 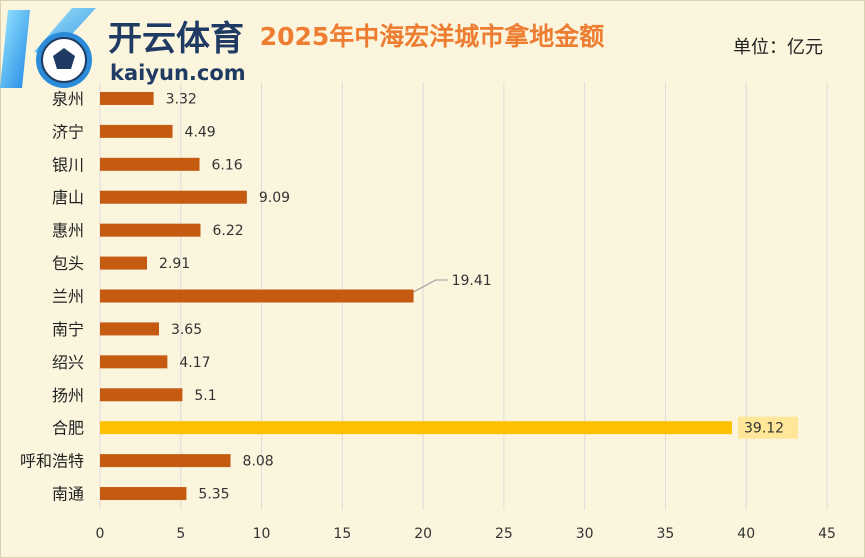 What do you see at coordinates (68, 131) in the screenshot?
I see `category-label: 济宁` at bounding box center [68, 131].